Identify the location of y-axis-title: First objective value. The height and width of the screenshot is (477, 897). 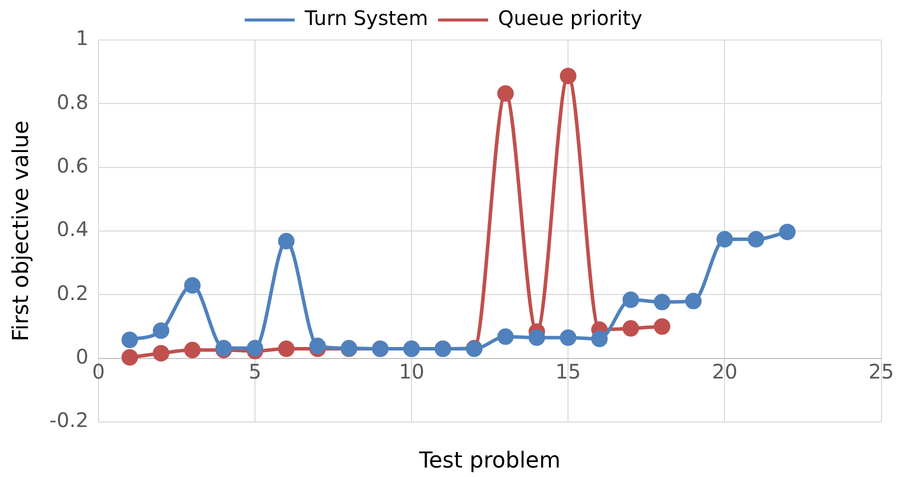
(21, 231).